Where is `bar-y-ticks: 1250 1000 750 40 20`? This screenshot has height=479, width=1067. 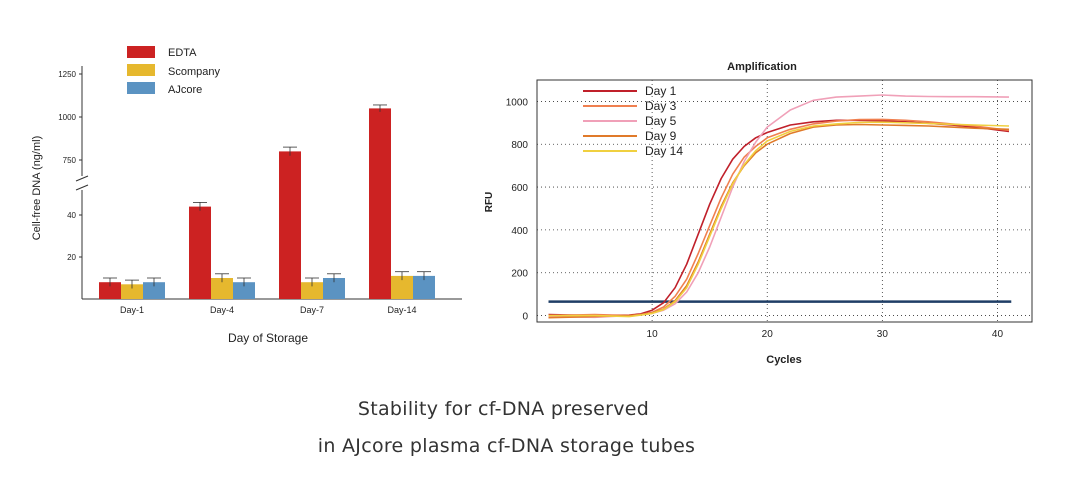
bar-y-ticks: 1250 1000 750 40 20 is located at coordinates (70, 166).